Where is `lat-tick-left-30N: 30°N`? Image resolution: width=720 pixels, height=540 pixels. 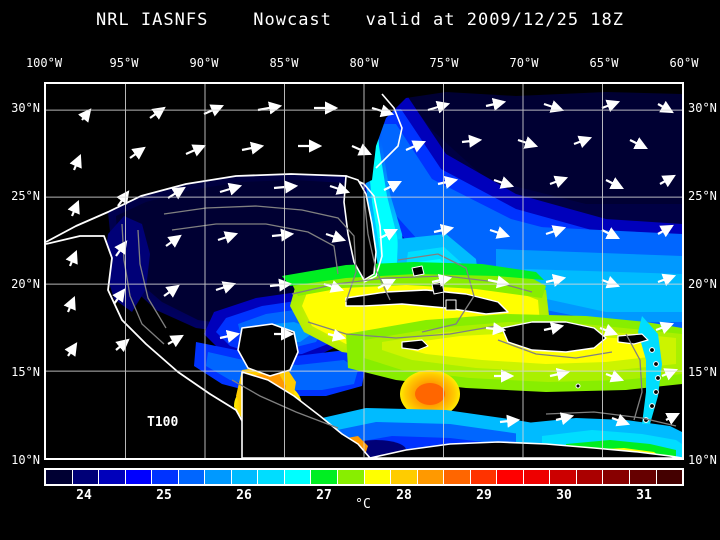
lat-tick-left-30N: 30°N is located at coordinates (25, 108).